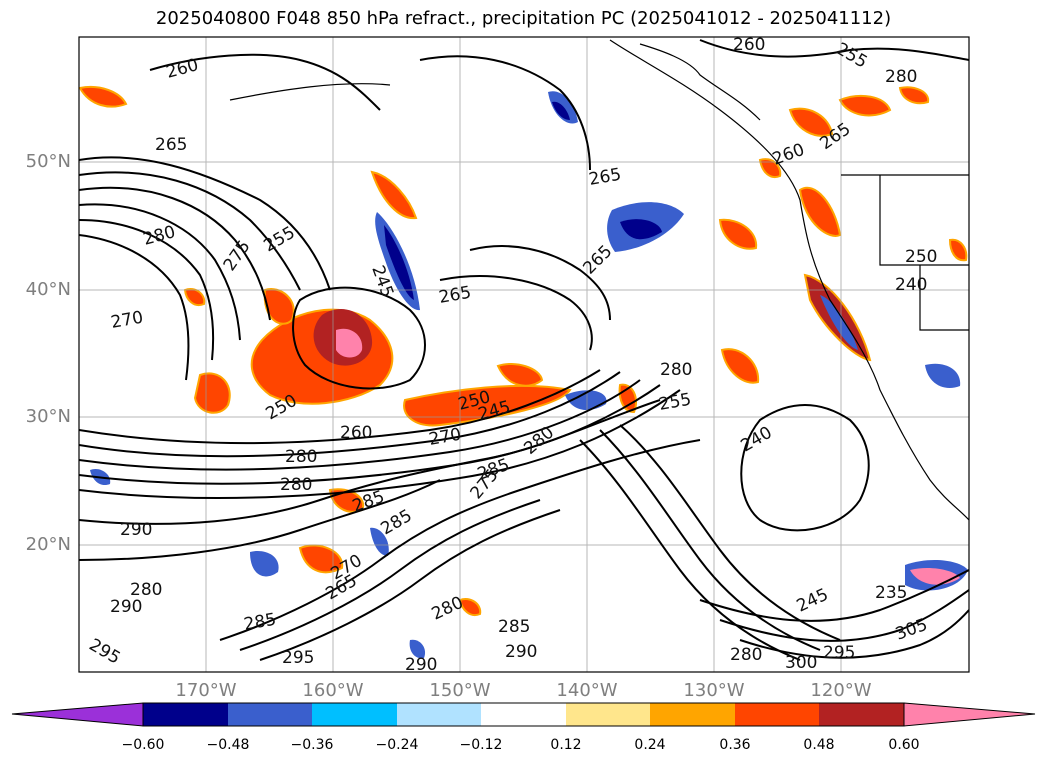 Image resolution: width=1047 pixels, height=765 pixels. What do you see at coordinates (650, 745) in the screenshot?
I see `colorbar-tick-label: 0.24` at bounding box center [650, 745].